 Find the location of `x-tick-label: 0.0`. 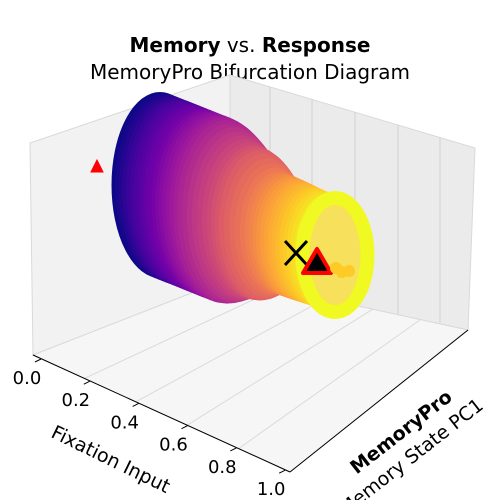

x-tick-label: 0.0 is located at coordinates (27, 378).